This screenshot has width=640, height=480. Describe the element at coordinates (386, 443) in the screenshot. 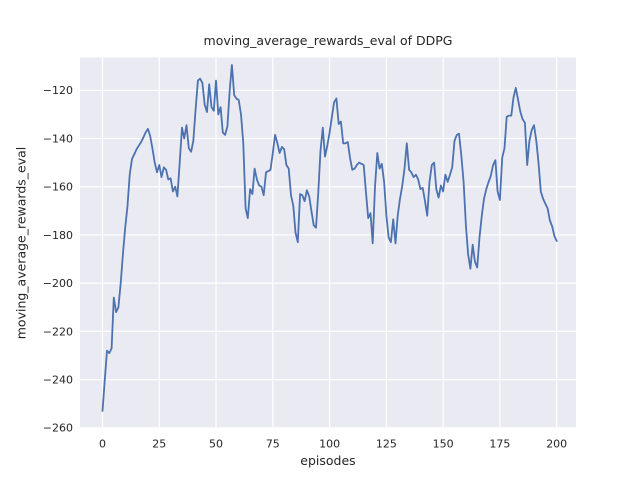

I see `x-tick-label: 125` at that location.